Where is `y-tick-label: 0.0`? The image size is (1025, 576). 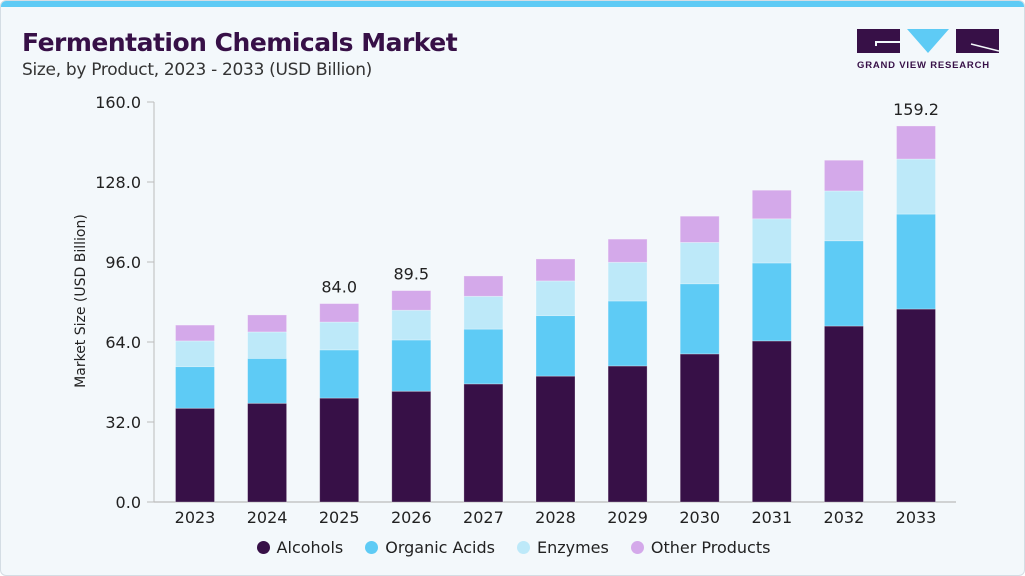 y-tick-label: 0.0 is located at coordinates (128, 502).